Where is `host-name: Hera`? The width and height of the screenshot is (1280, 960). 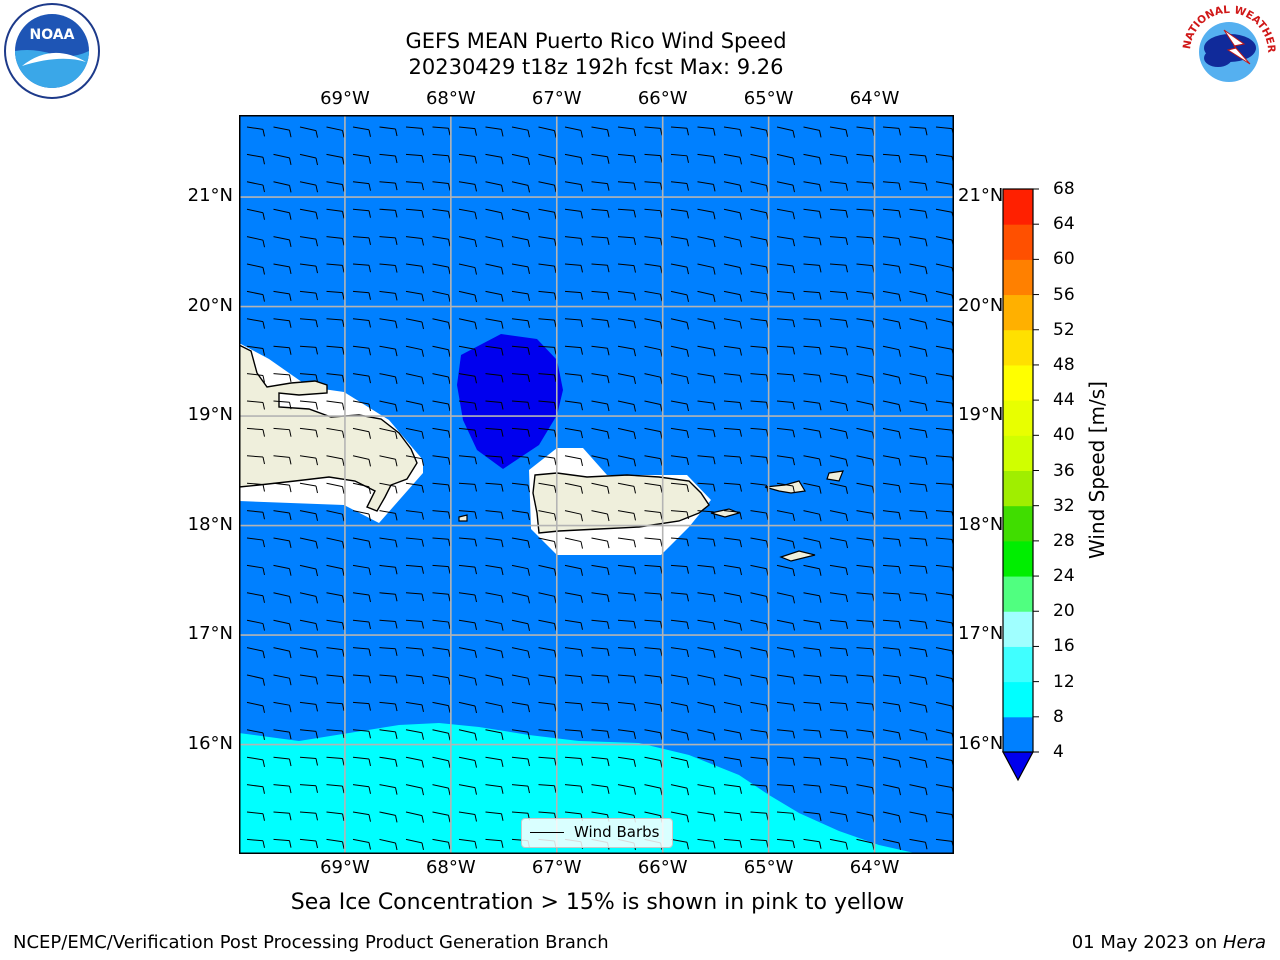
host-name: Hera is located at coordinates (1244, 942).